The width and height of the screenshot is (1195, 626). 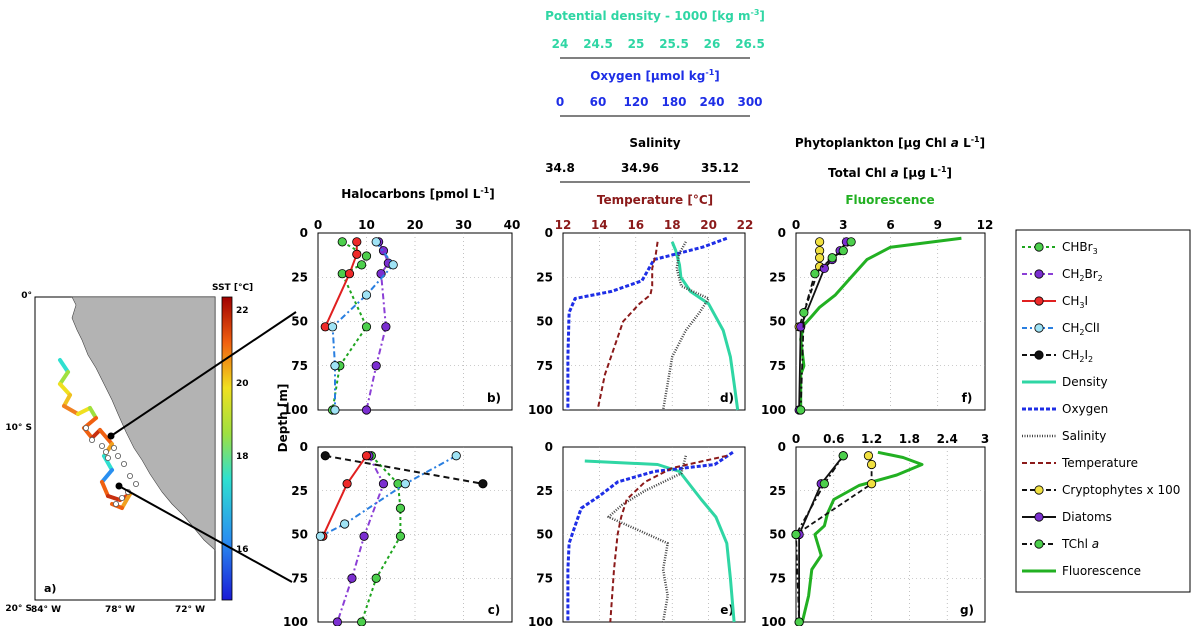 What do you see at coordinates (890, 142) in the screenshot?
I see `phytoplankton-axis-title: Phytoplankton [µg Chl a L-1]` at bounding box center [890, 142].